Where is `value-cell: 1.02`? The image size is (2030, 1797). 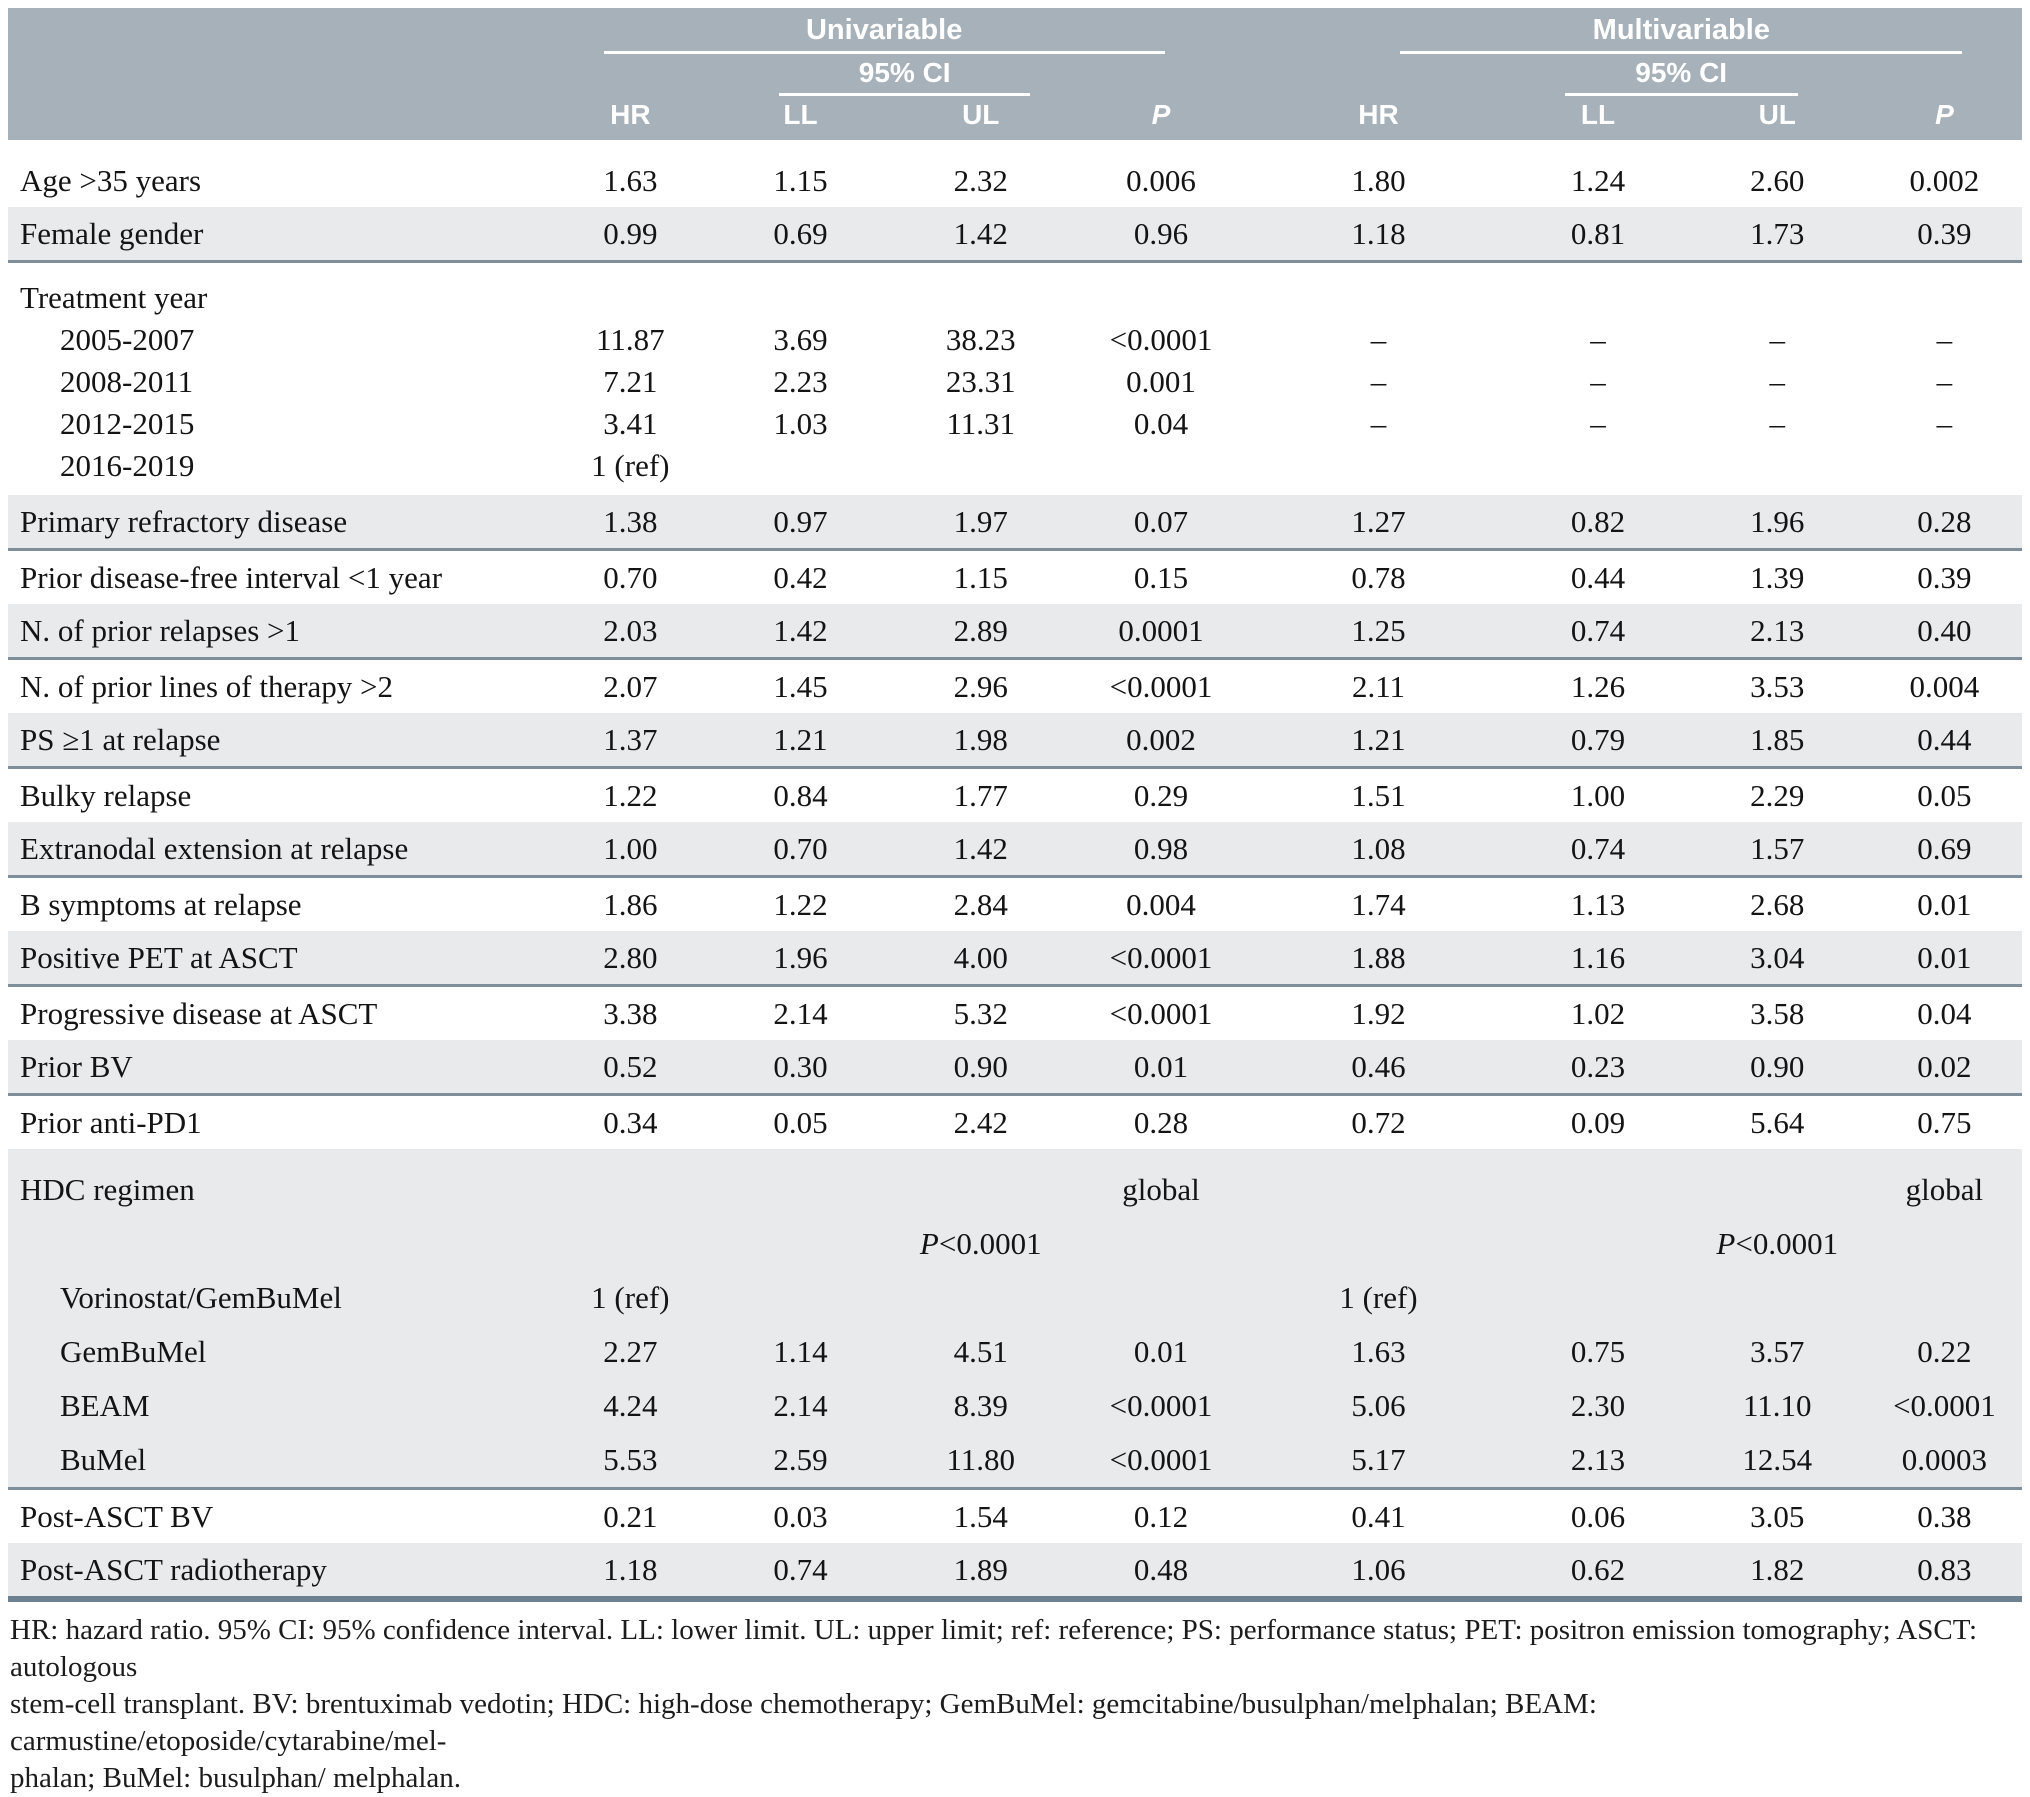
value-cell: 1.02 is located at coordinates (1598, 1013).